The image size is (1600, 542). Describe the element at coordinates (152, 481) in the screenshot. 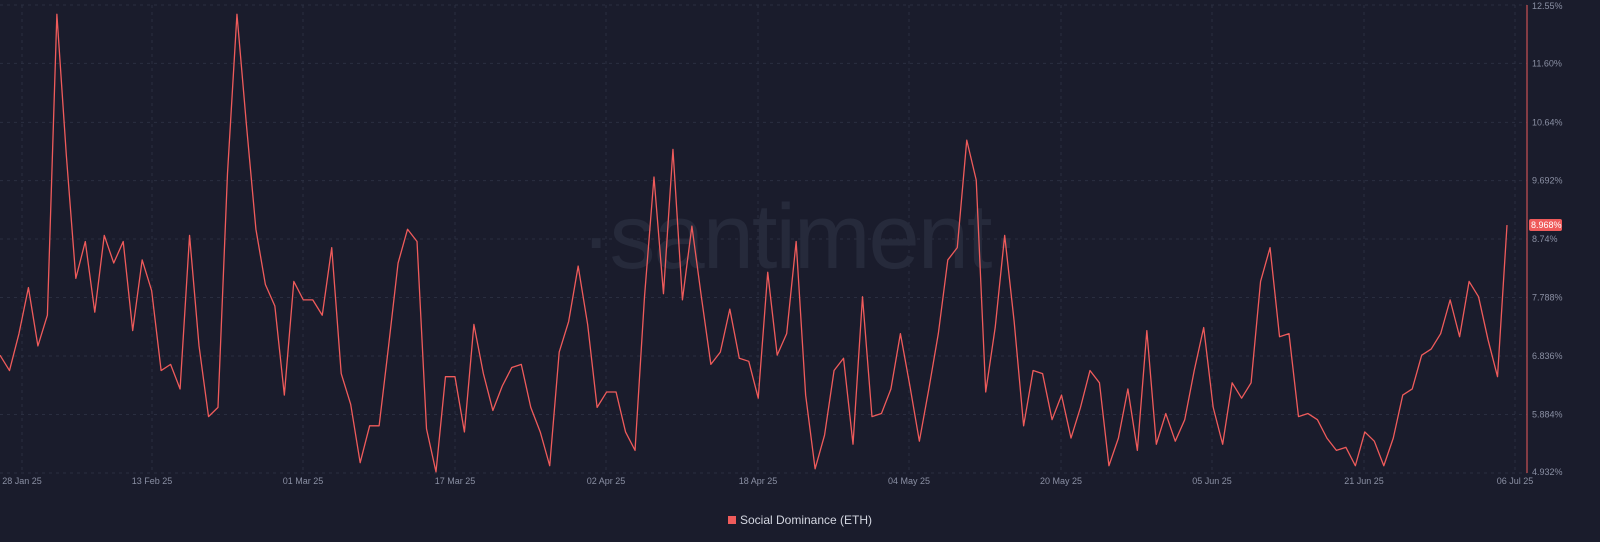

I see `x-tick-label: 13 Feb 25` at that location.